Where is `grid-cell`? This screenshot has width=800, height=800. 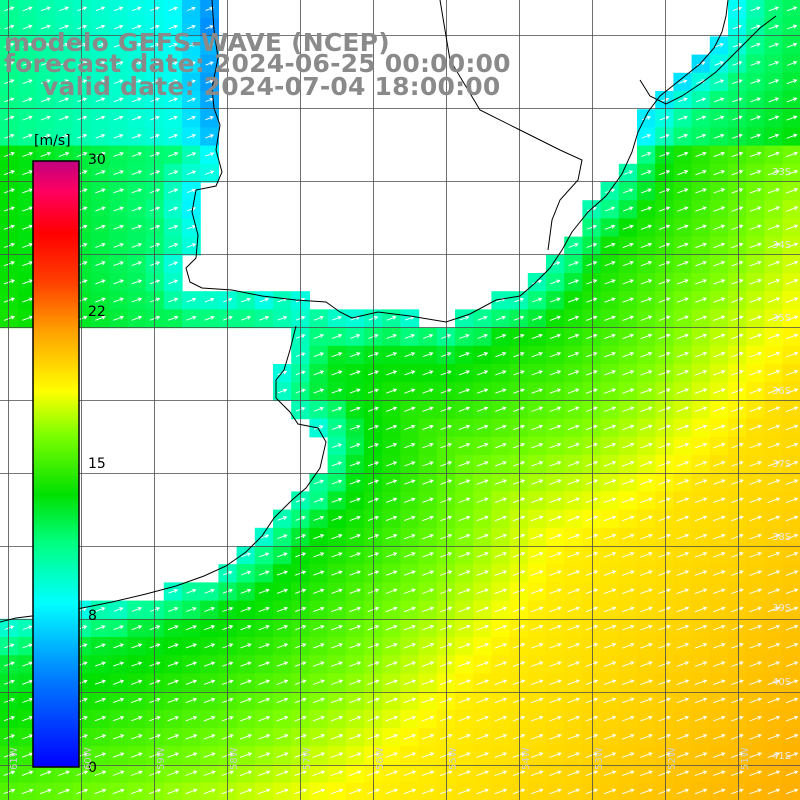 grid-cell is located at coordinates (791, 791).